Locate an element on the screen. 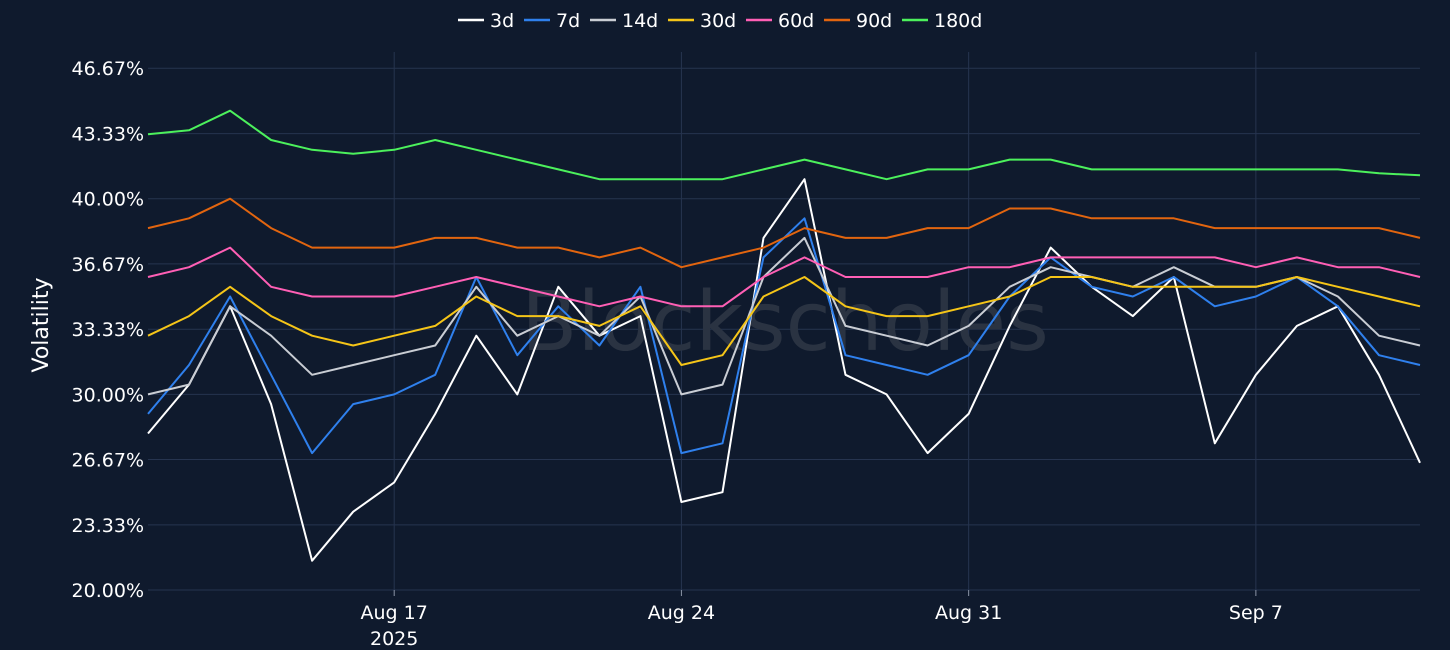  x-tick-label: Aug 24 is located at coordinates (681, 613).